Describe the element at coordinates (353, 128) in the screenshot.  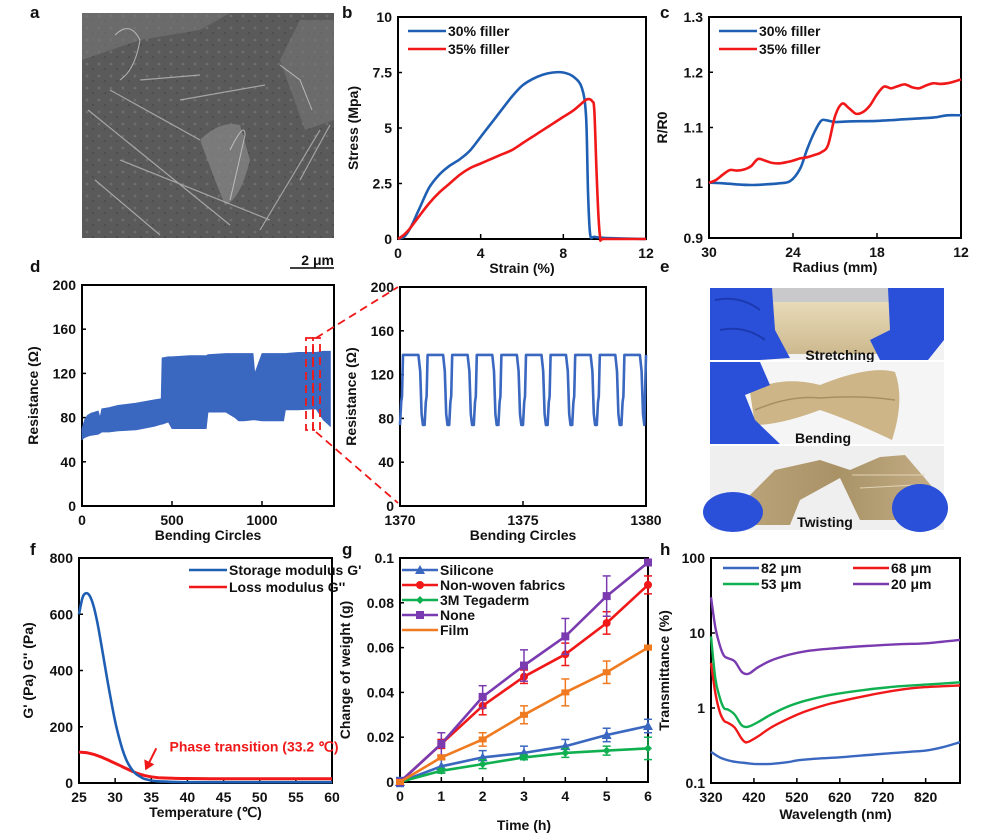
I see `y-axis-label: Stress (Mpa)` at that location.